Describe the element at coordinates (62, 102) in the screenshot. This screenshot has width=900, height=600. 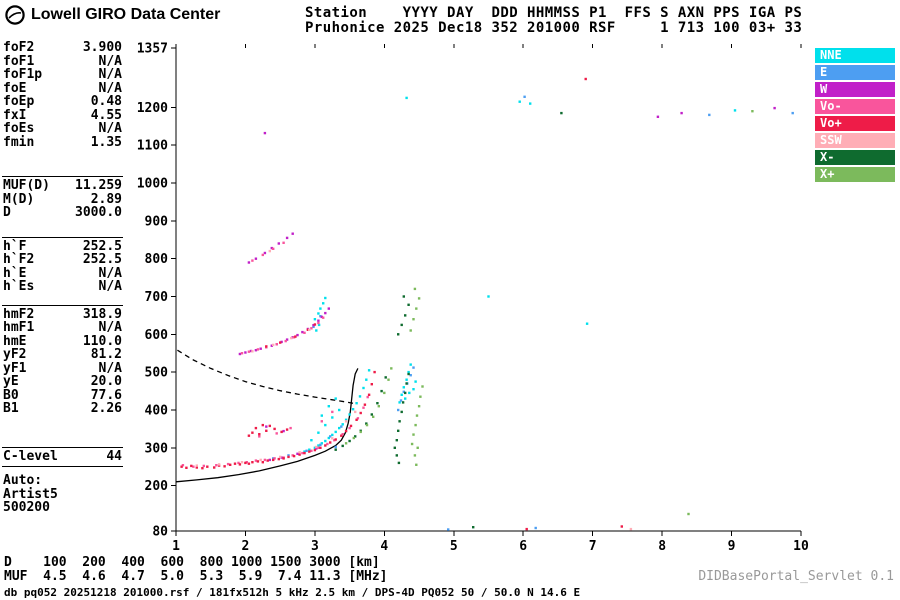
I see `parameter-row-foep: foEp 0.48` at that location.